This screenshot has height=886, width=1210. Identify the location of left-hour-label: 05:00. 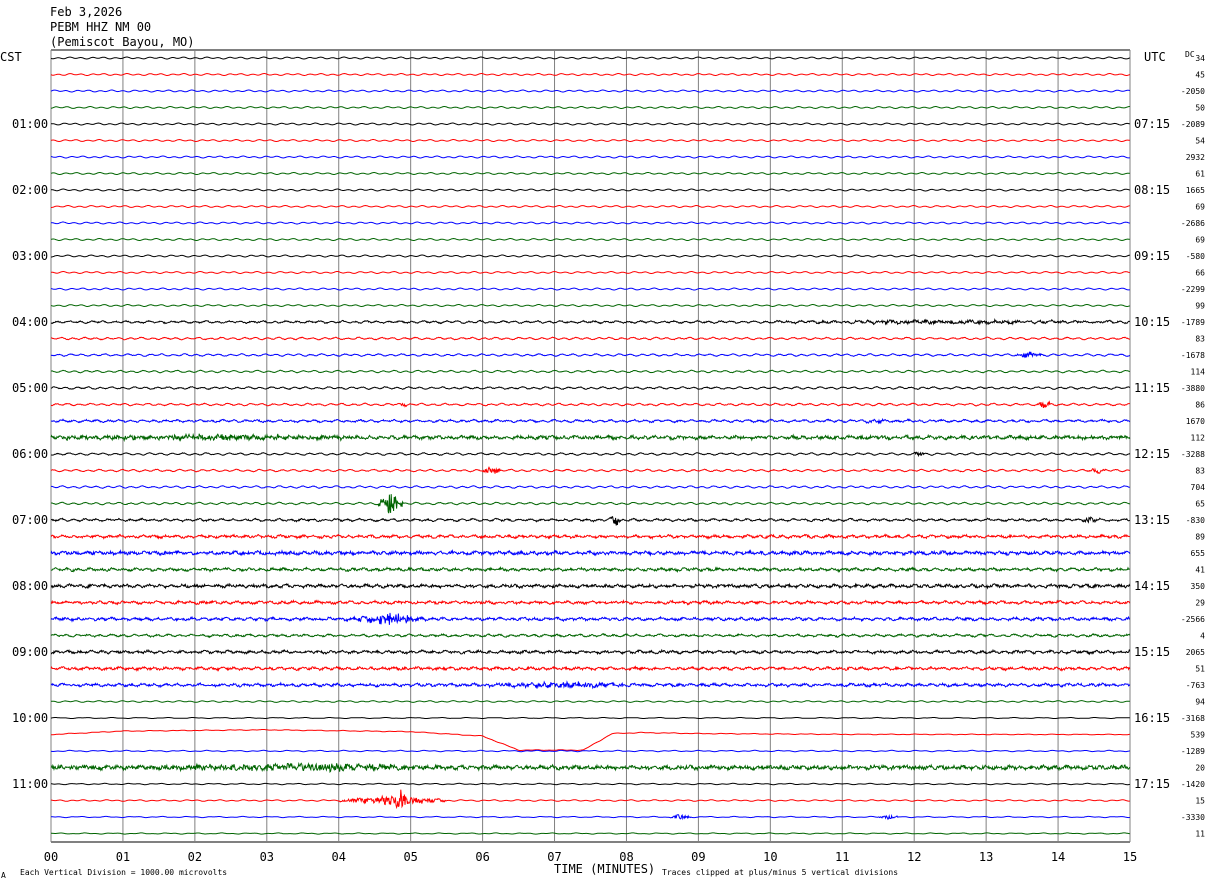
(30, 388).